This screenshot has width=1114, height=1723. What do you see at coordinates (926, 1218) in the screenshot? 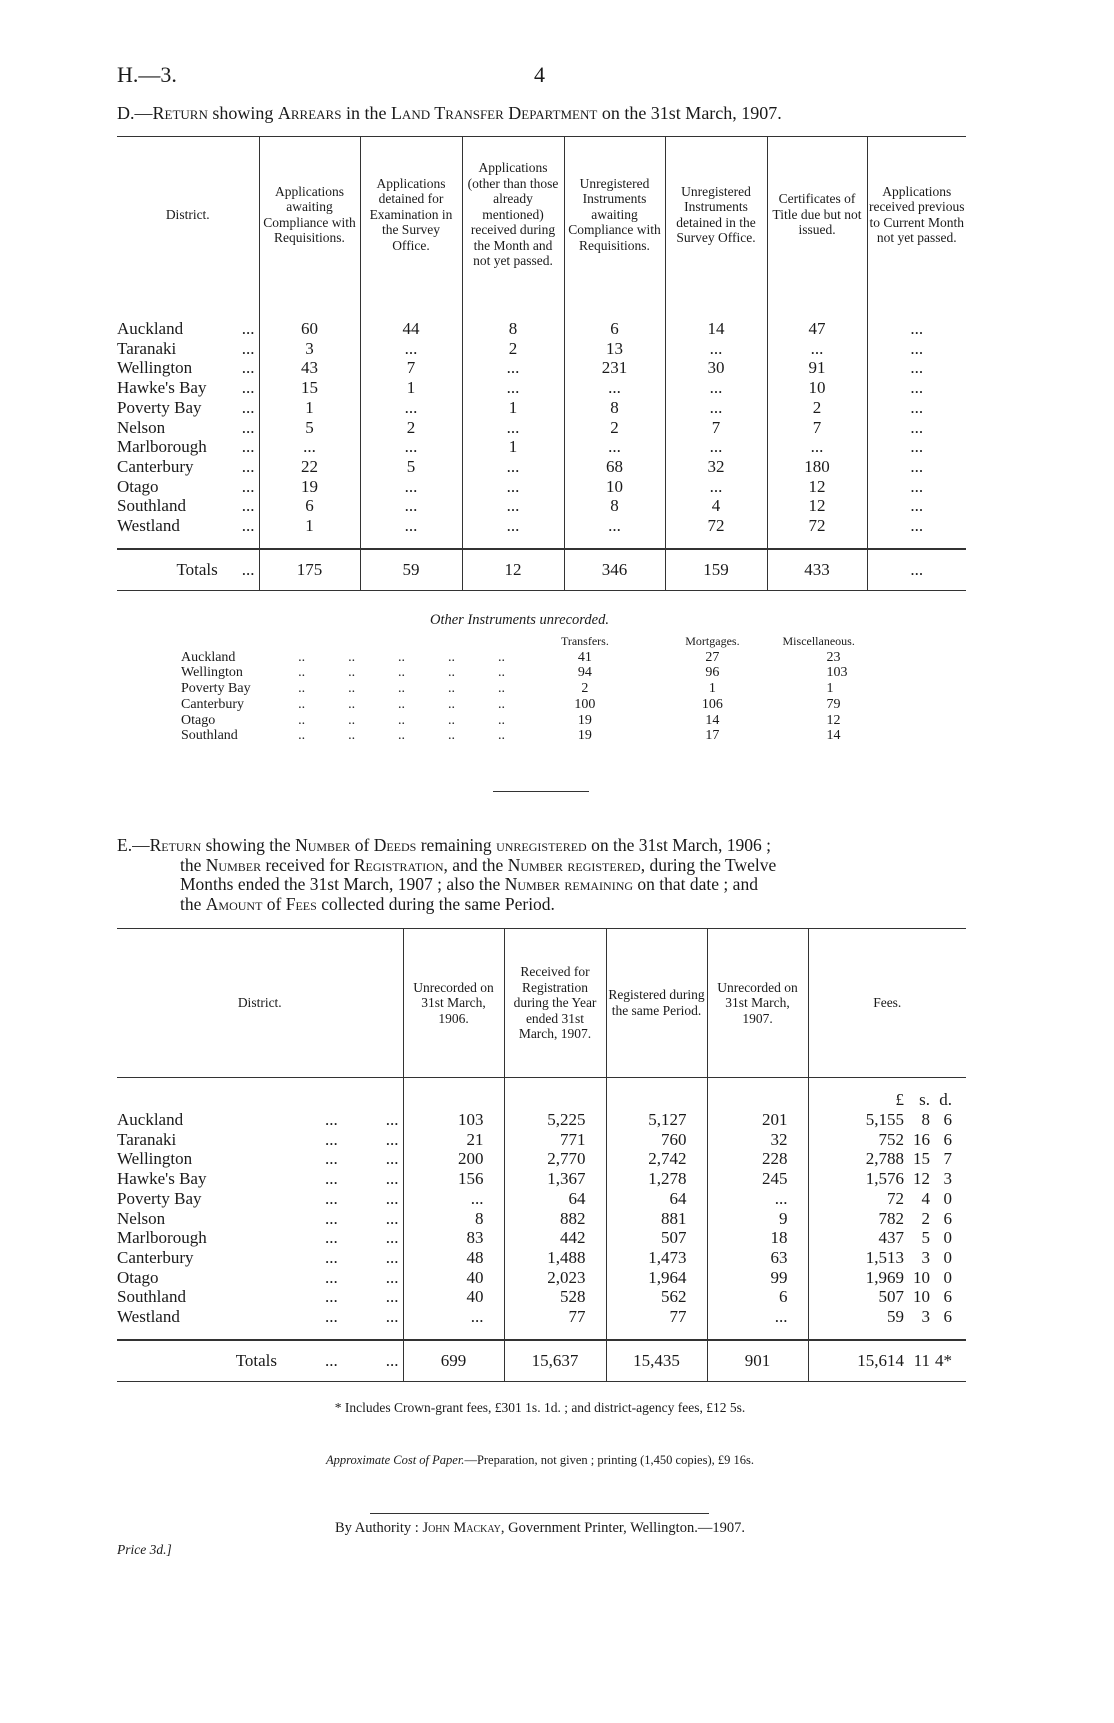
I see `shillings: 2` at bounding box center [926, 1218].